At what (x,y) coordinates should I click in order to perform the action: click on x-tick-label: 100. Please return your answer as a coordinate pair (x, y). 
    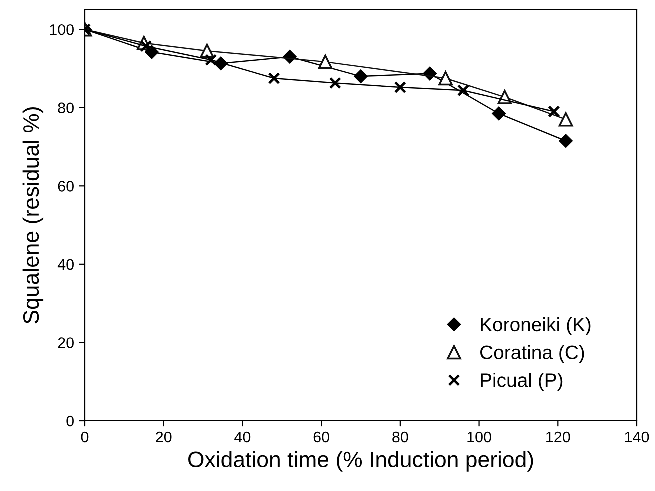
    Looking at the image, I should click on (480, 437).